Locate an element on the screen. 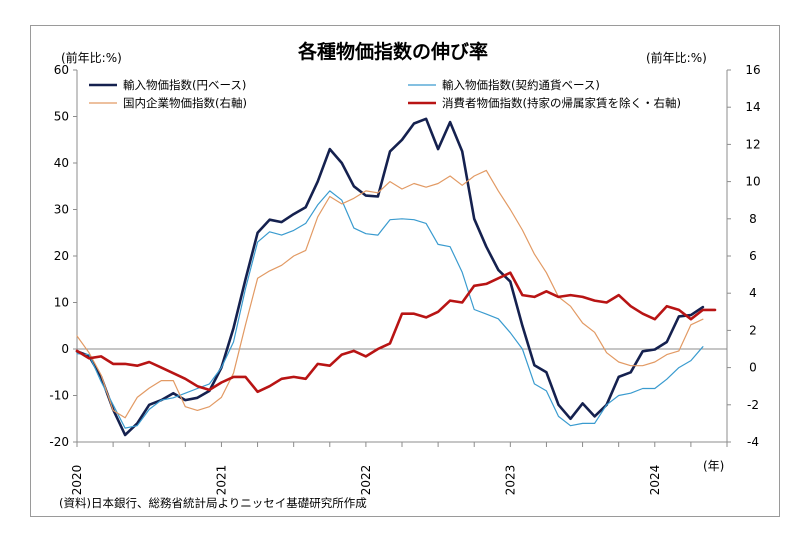 This screenshot has width=803, height=535. left-tick-label: 50 is located at coordinates (61, 117).